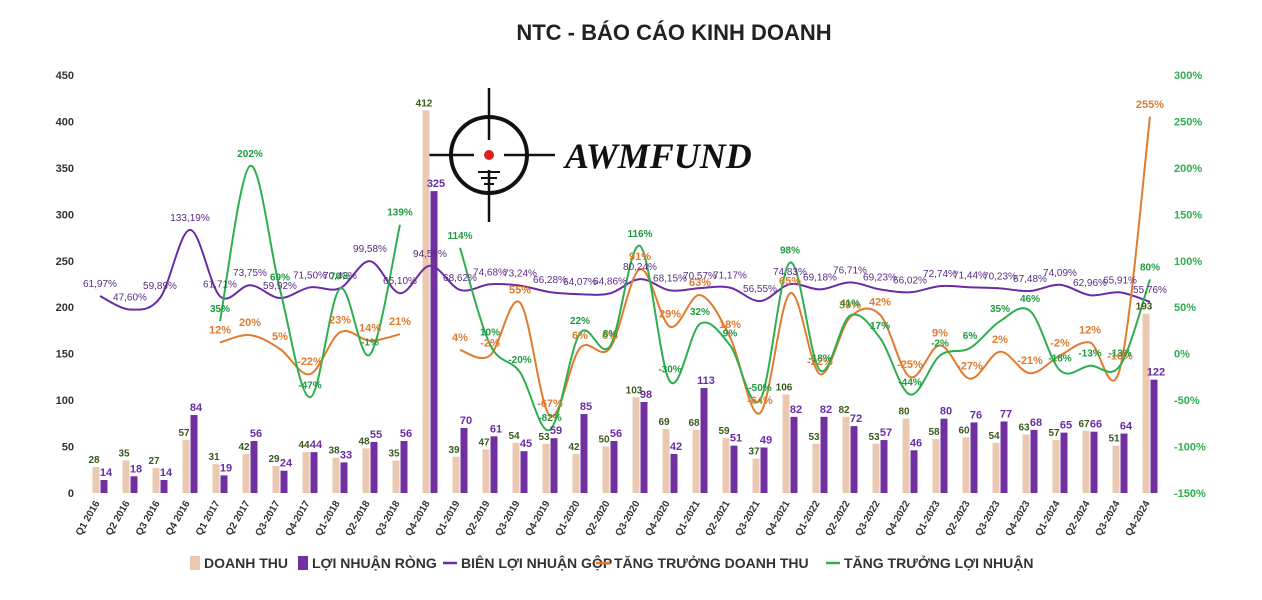  Describe the element at coordinates (610, 334) in the screenshot. I see `profit-growth-label: 8%` at that location.